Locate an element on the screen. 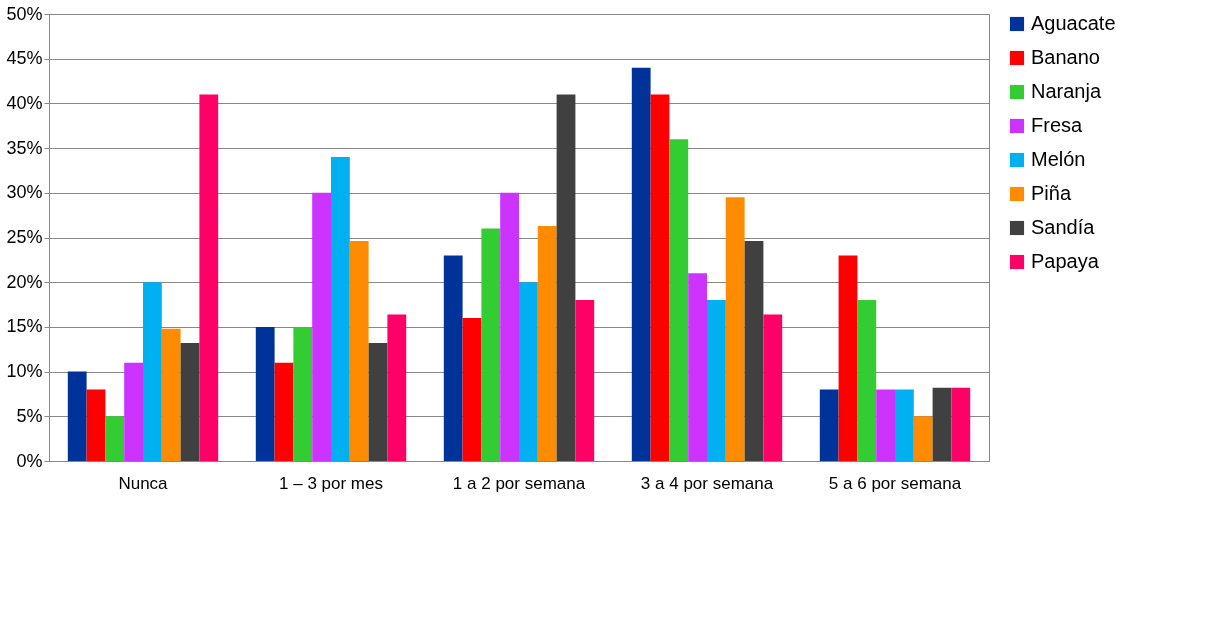  y-tick-label: 0% is located at coordinates (29, 460).